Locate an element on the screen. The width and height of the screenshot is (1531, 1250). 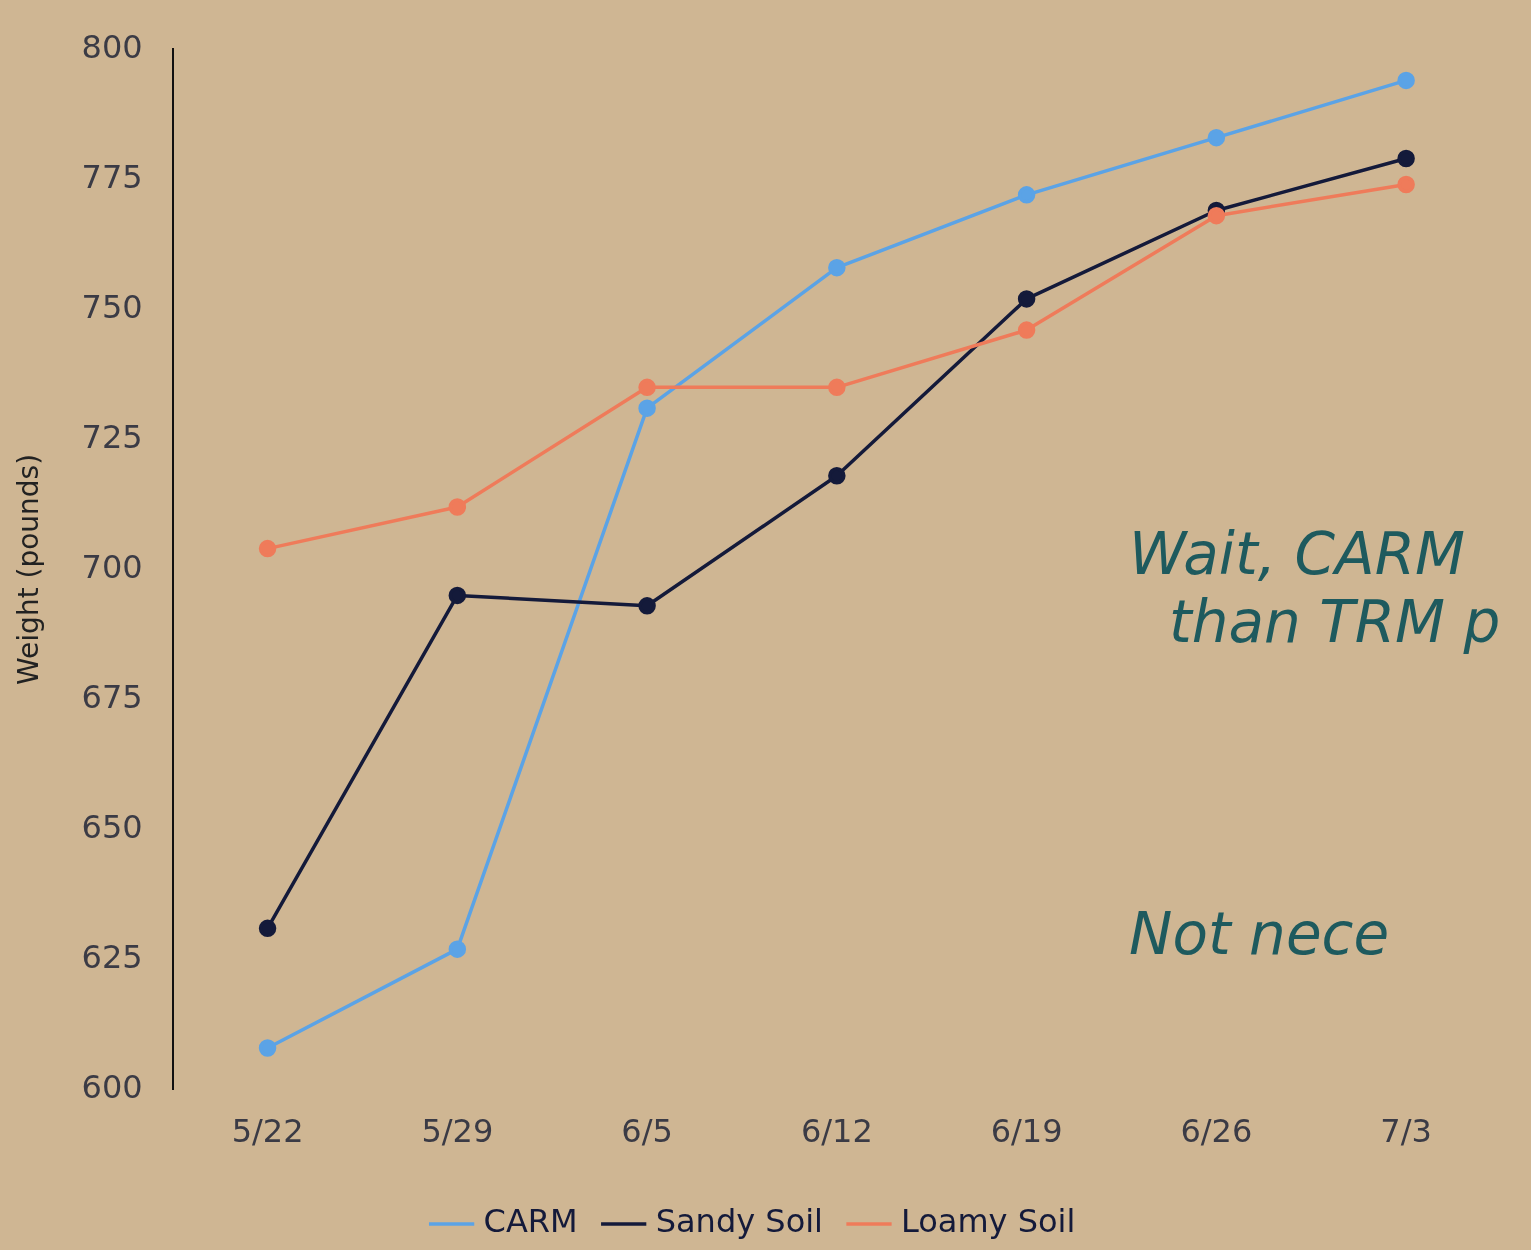
y-tick-label: 700 is located at coordinates (112, 566).